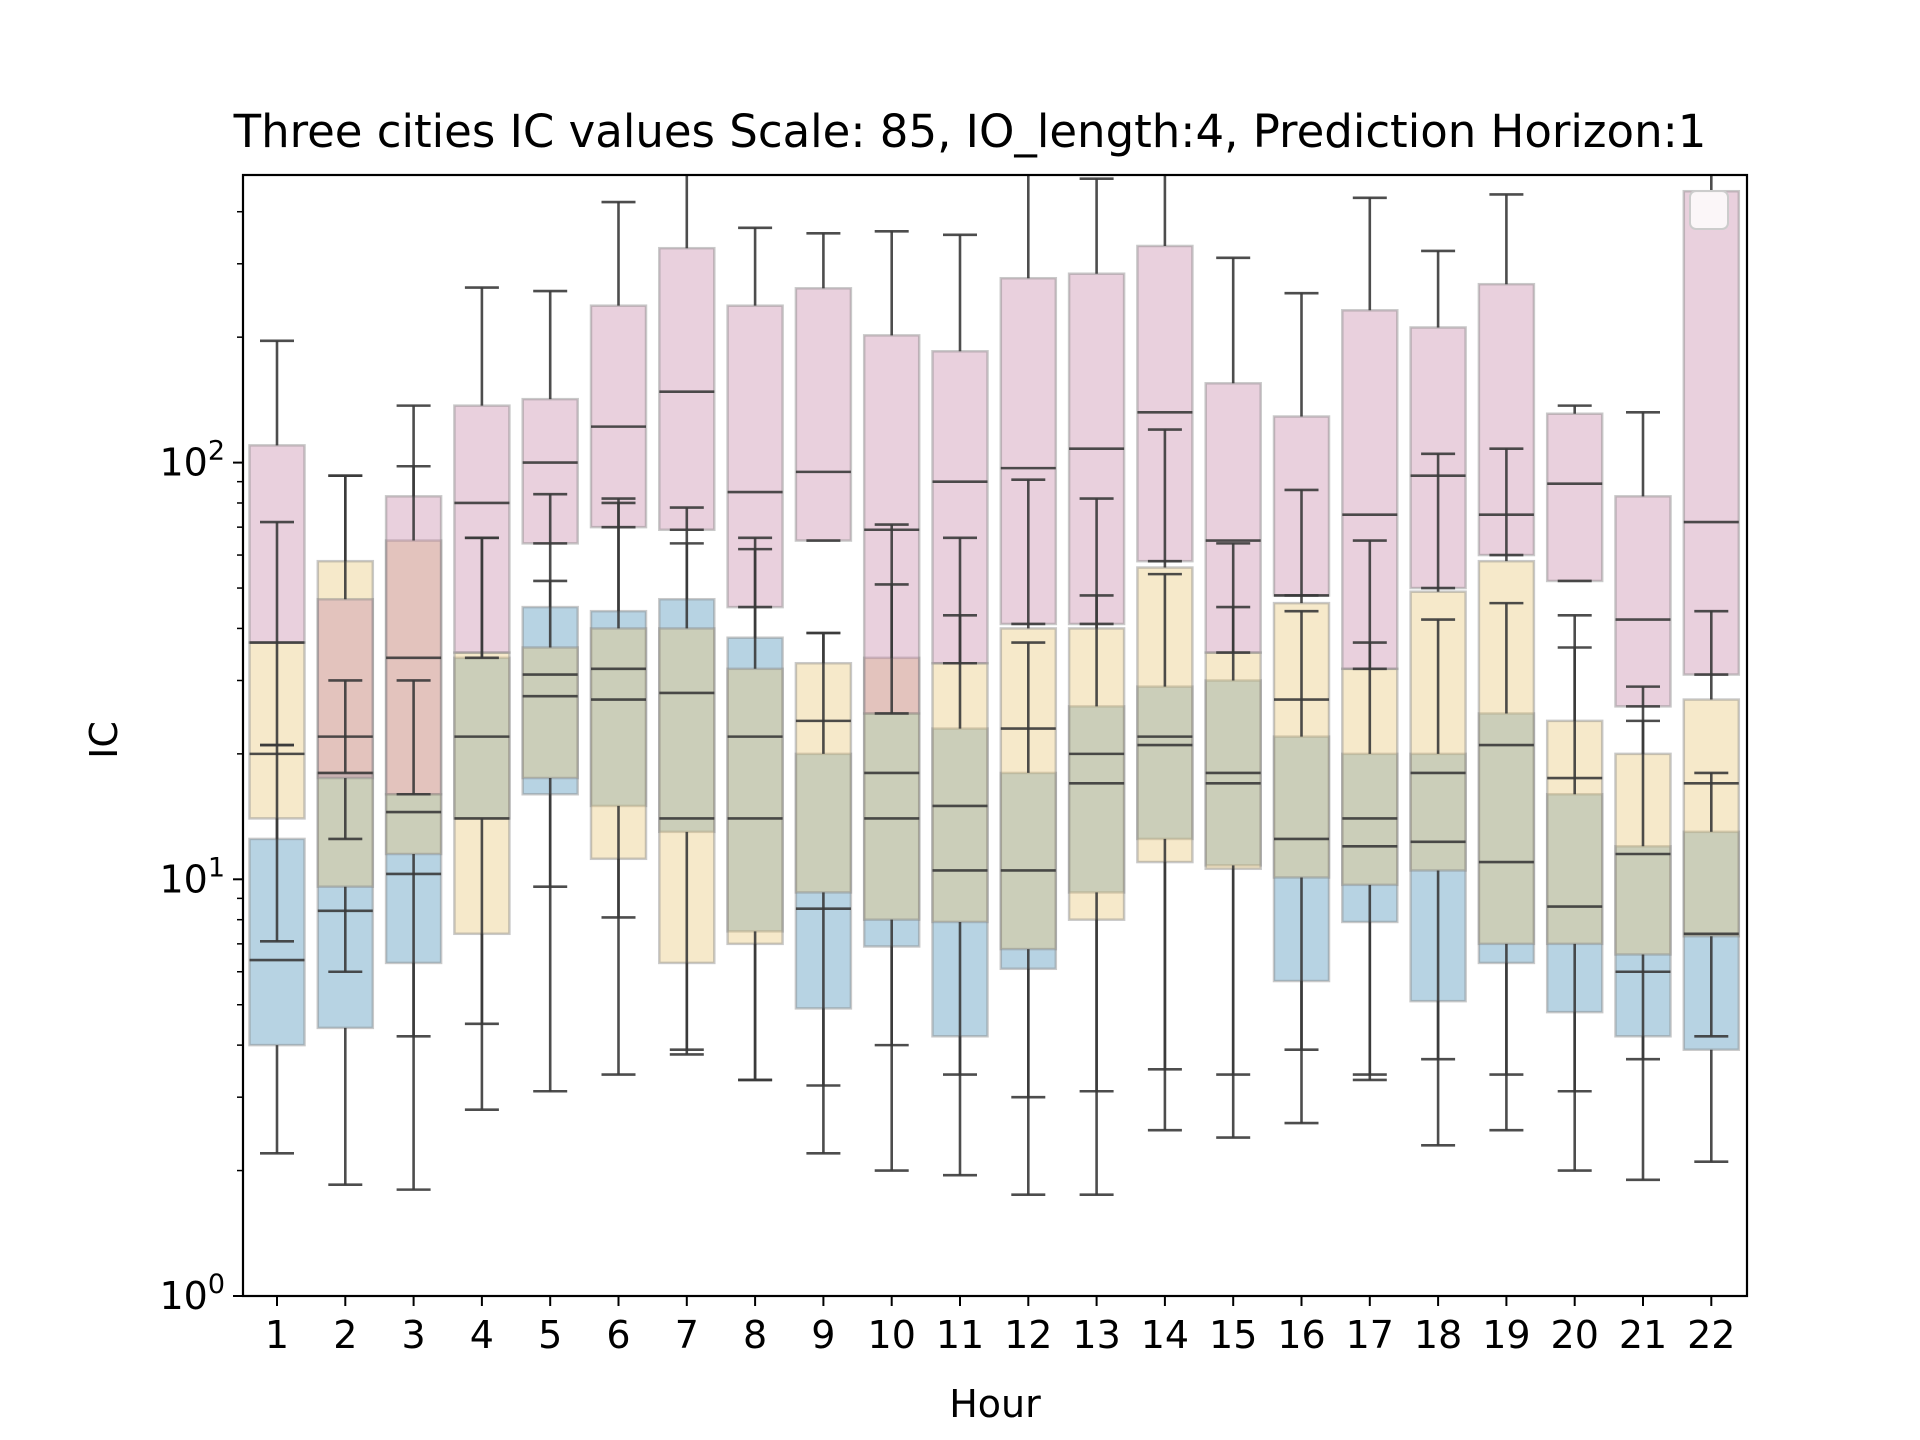 This screenshot has height=1440, width=1920. Describe the element at coordinates (1233, 1335) in the screenshot. I see `x-tick-label: 15` at that location.